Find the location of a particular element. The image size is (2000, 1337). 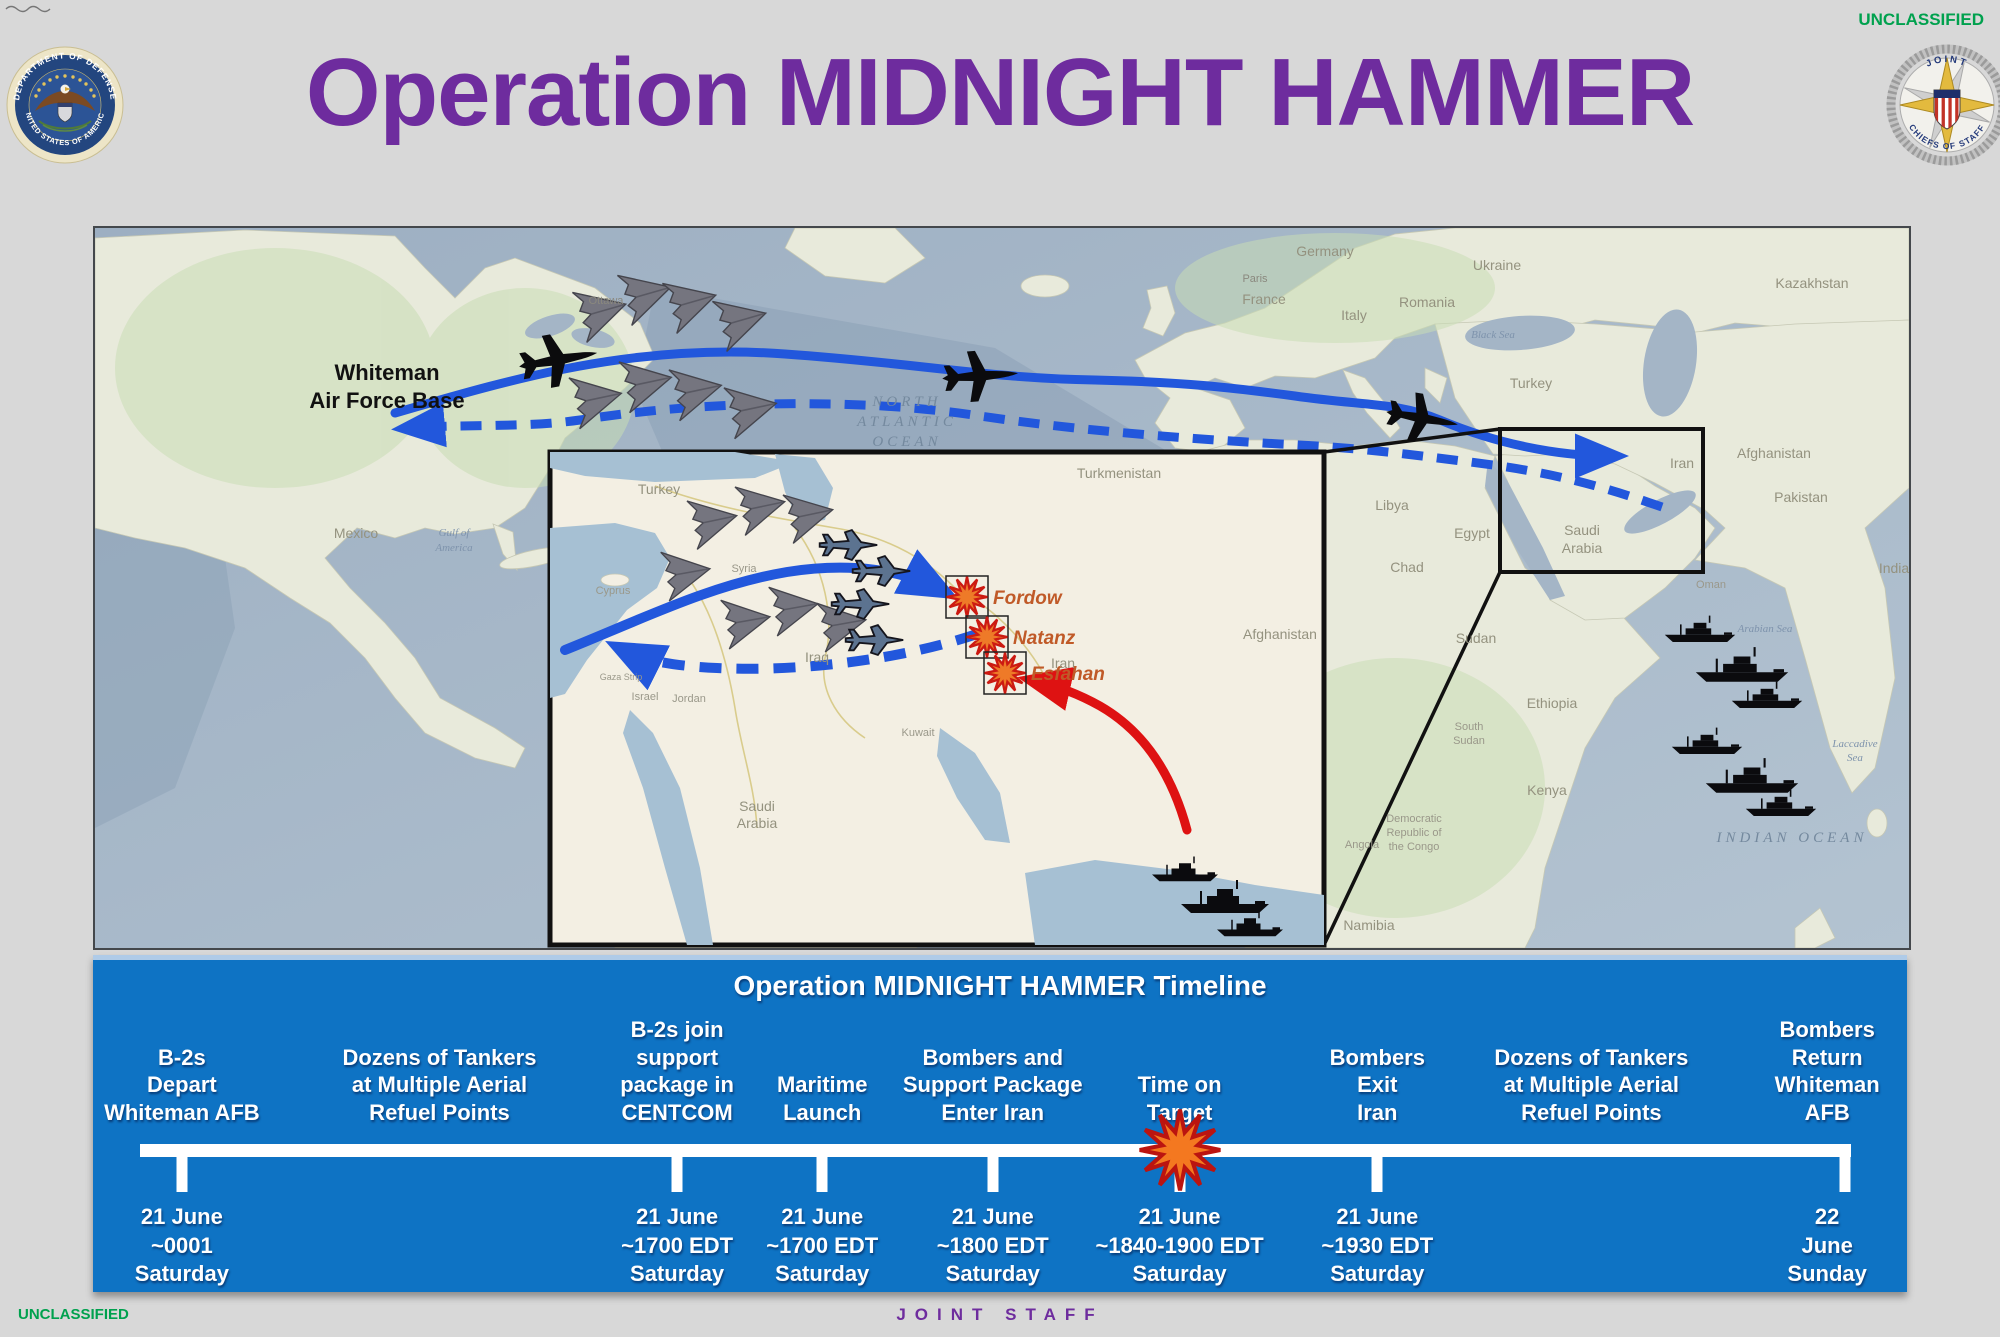

inset-label-iraq: Iraq is located at coordinates (817, 657).